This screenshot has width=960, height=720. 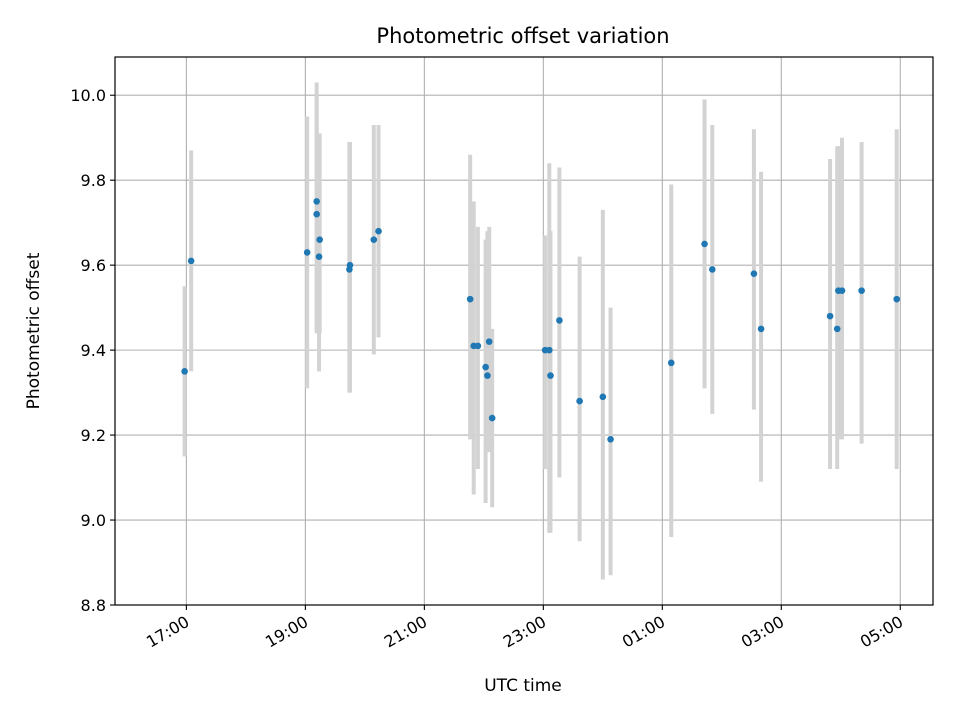 What do you see at coordinates (522, 36) in the screenshot?
I see `chart-title: Photometric offset variation` at bounding box center [522, 36].